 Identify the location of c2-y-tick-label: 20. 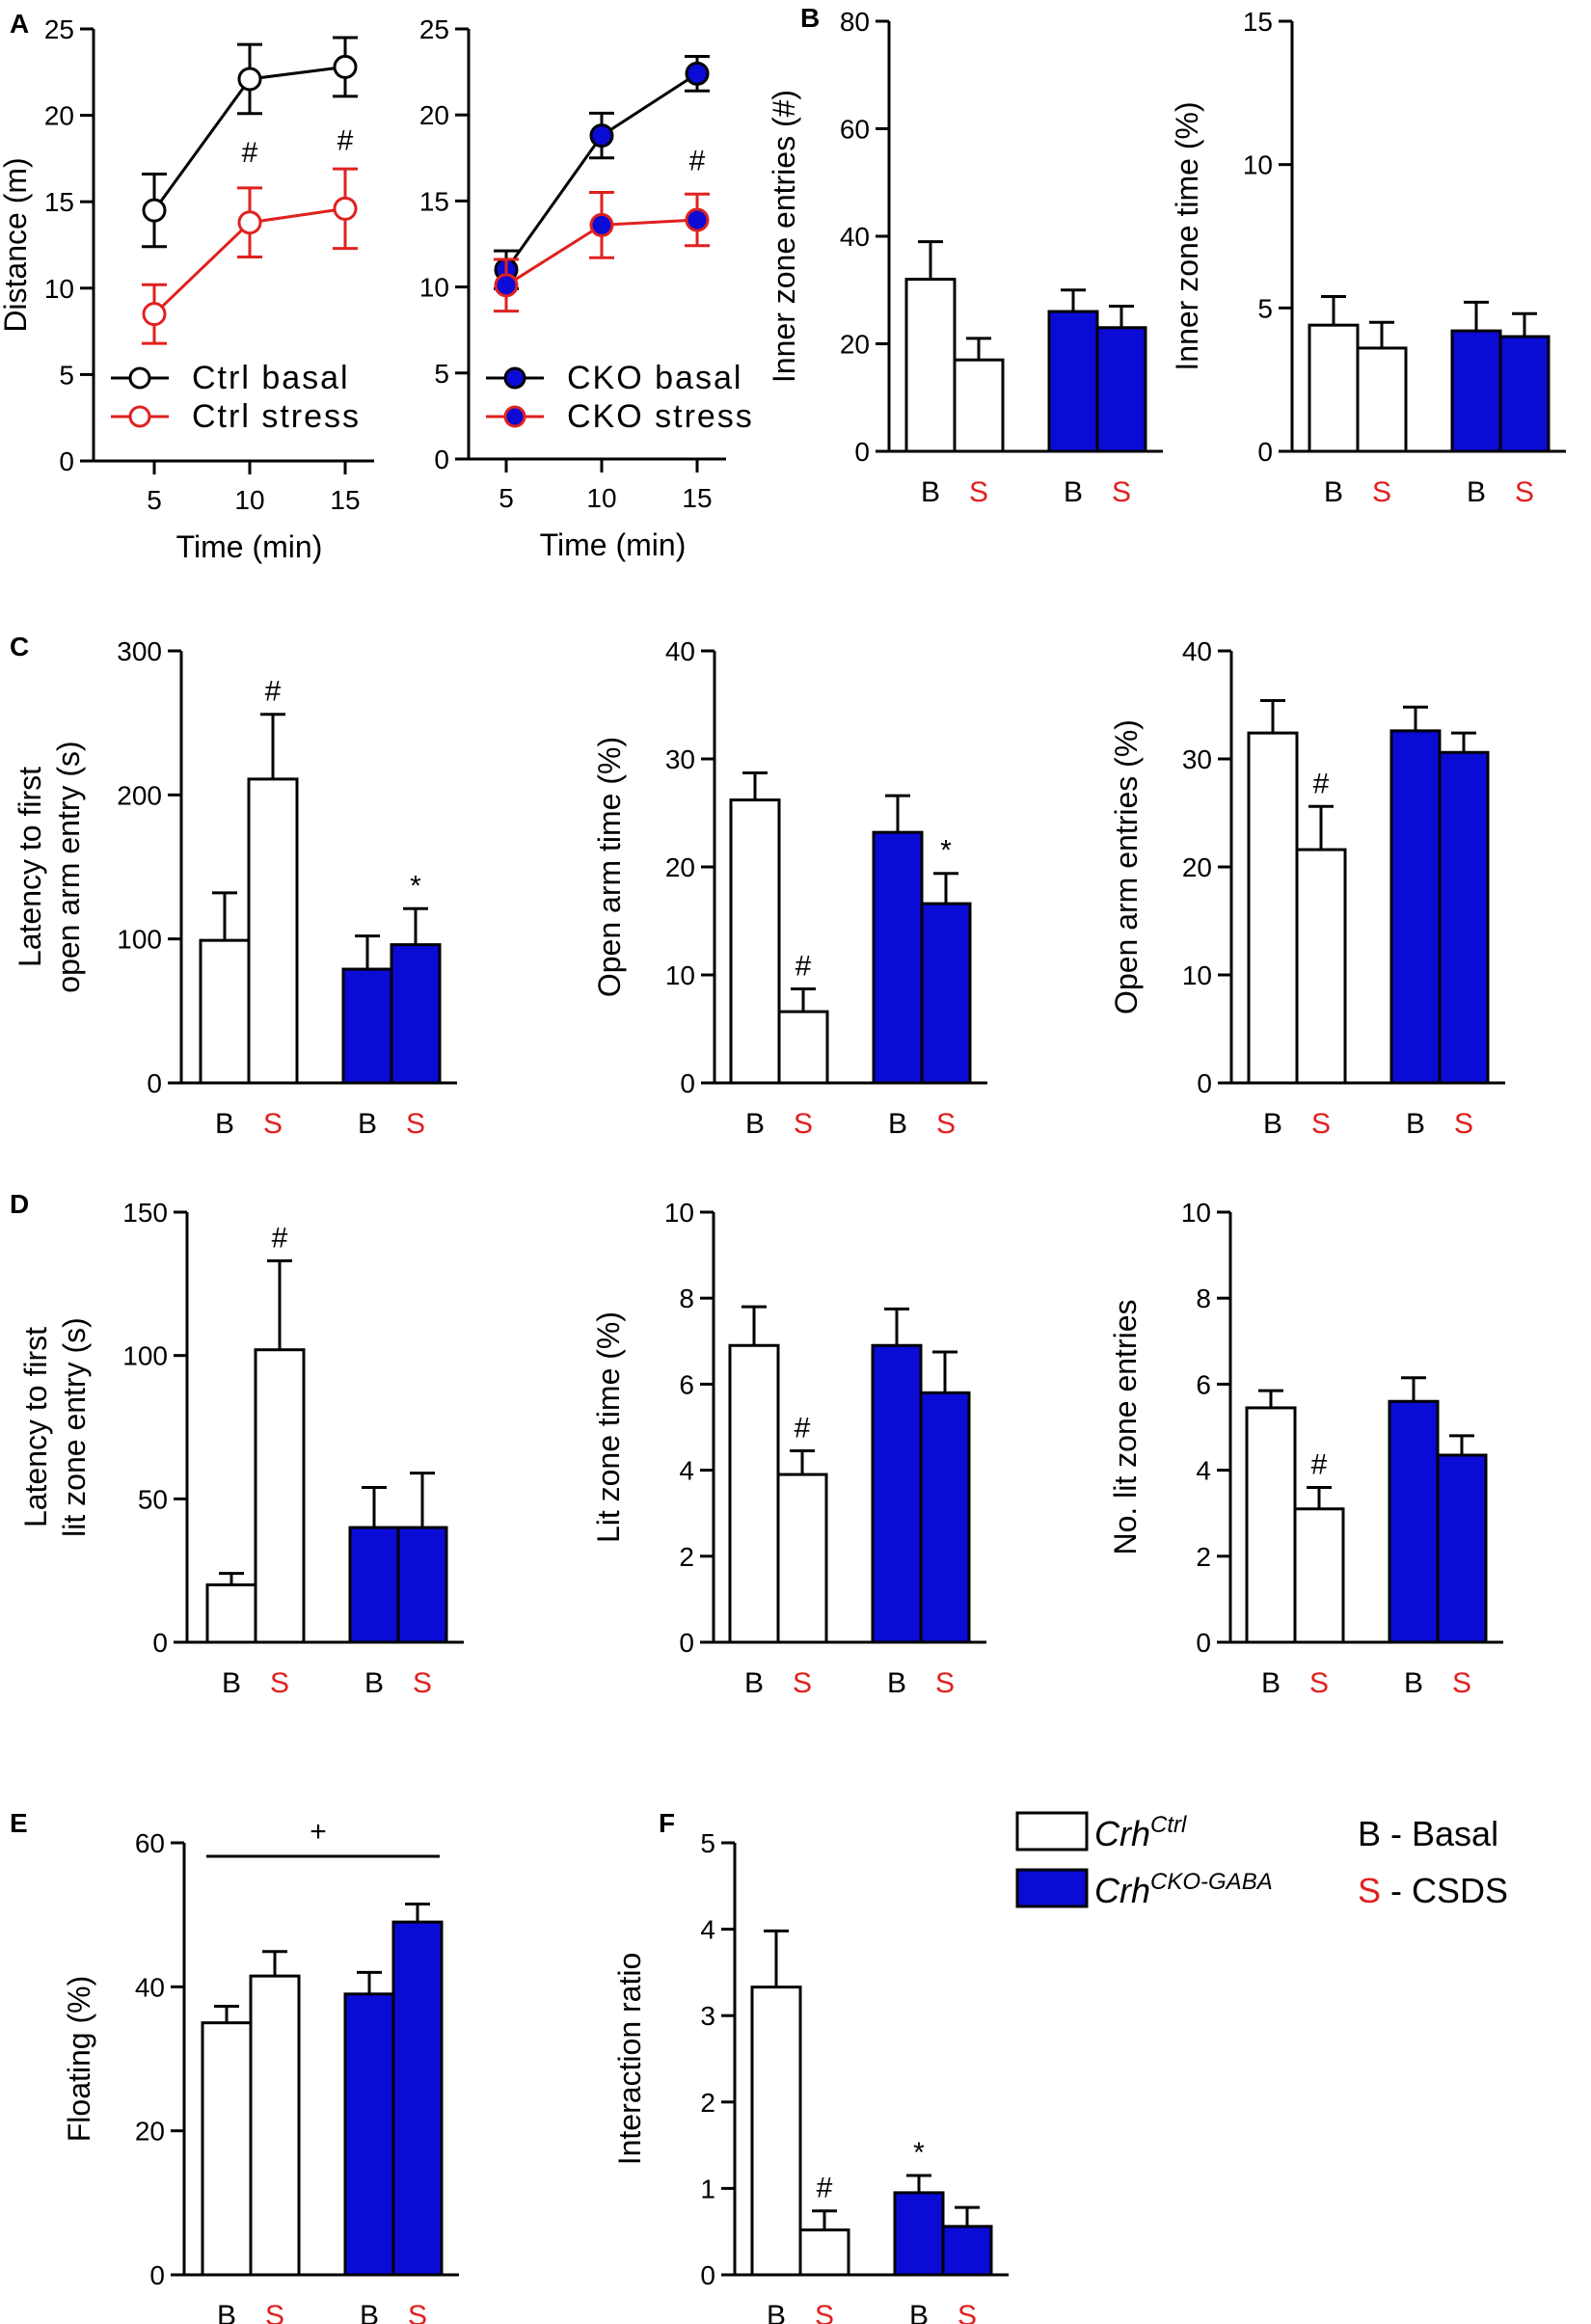
(680, 867).